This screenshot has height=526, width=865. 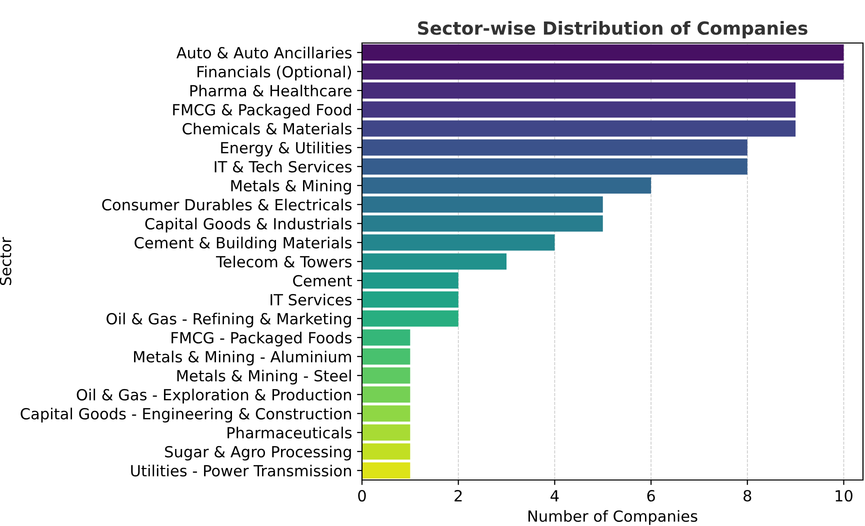 I want to click on y-tick-label: Auto & Auto Ancillaries, so click(x=264, y=52).